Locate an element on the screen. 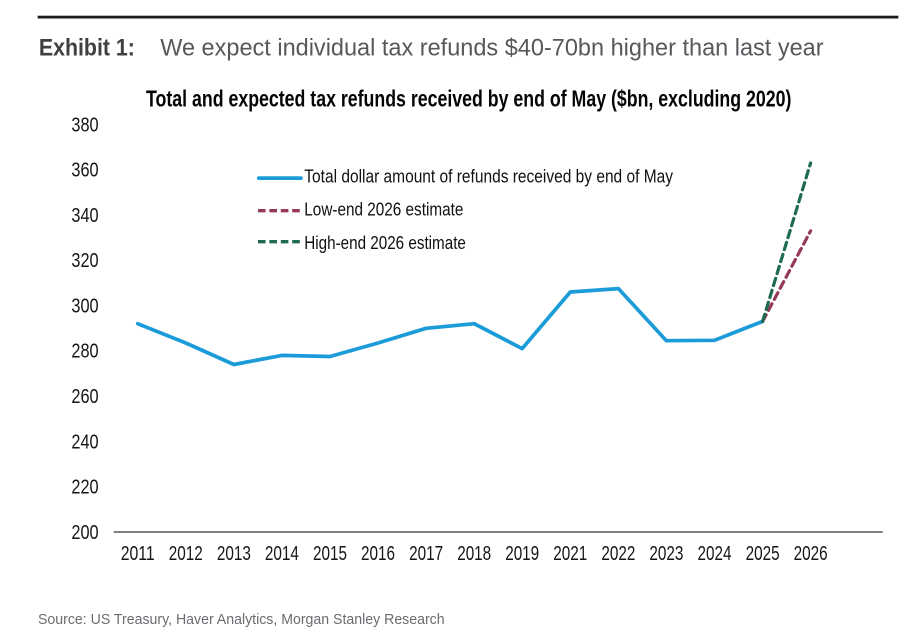 This screenshot has width=910, height=640. svg-text: 300 is located at coordinates (84, 306).